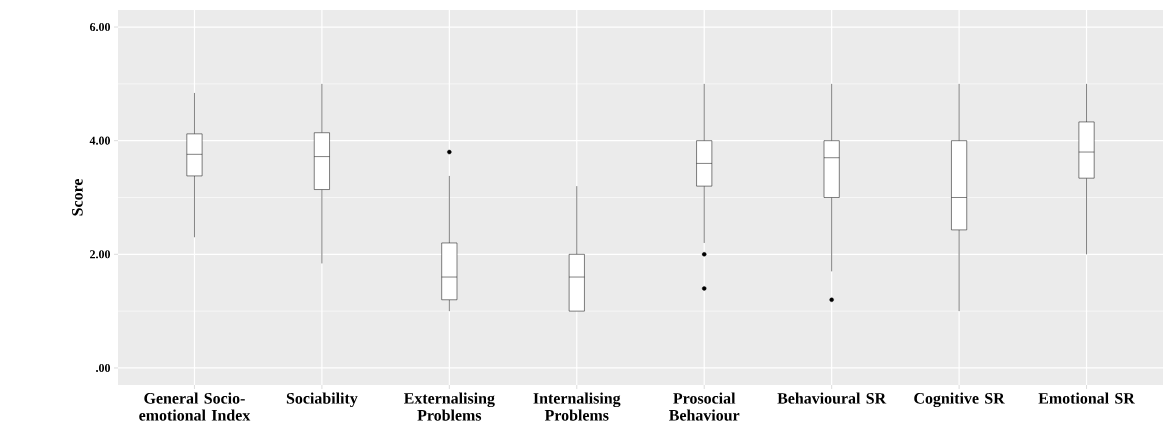  What do you see at coordinates (322, 400) in the screenshot?
I see `x-tick-label: Sociability` at bounding box center [322, 400].